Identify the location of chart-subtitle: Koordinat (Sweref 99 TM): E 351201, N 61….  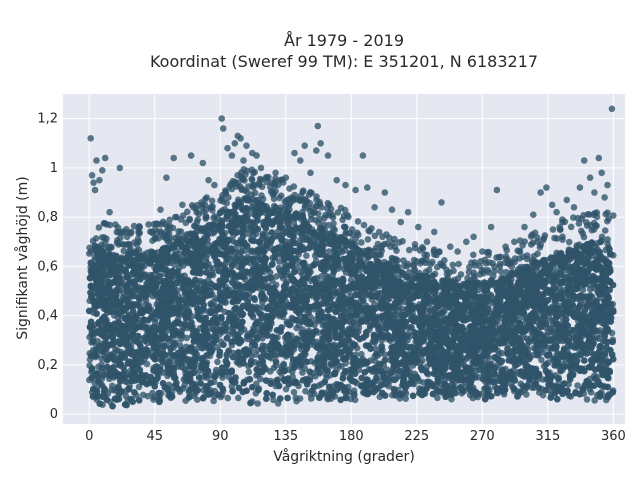
(344, 61).